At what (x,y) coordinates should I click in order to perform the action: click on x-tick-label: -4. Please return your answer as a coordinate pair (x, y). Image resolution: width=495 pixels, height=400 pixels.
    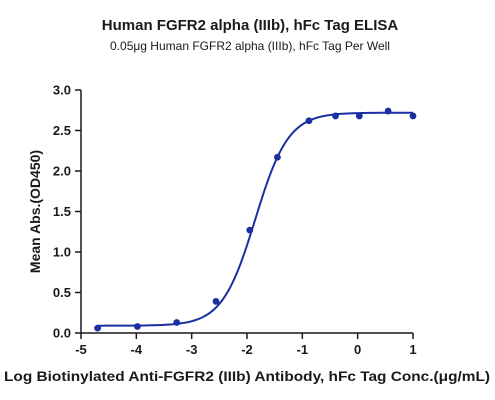
    Looking at the image, I should click on (137, 349).